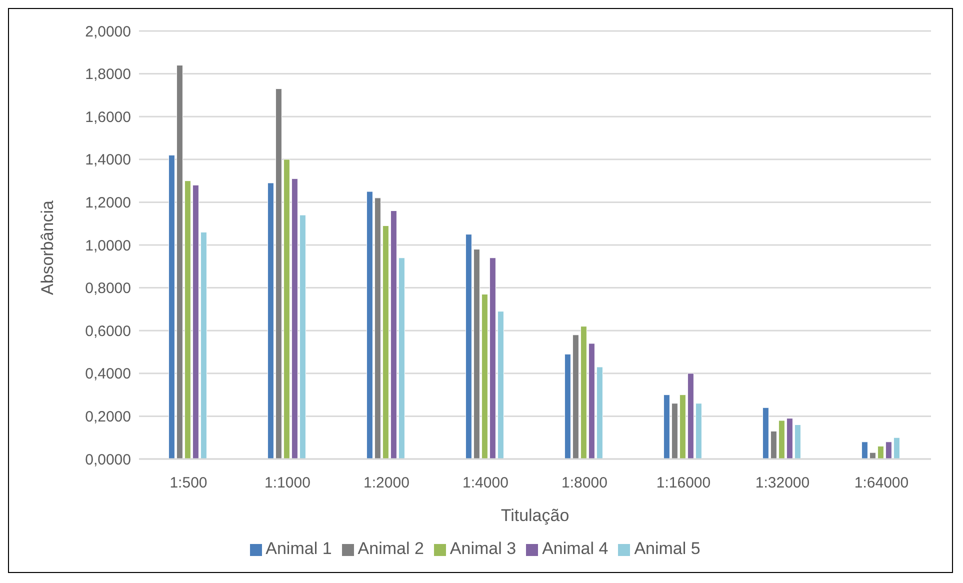 The height and width of the screenshot is (583, 963). What do you see at coordinates (48, 247) in the screenshot?
I see `y-axis-title: Absorbância` at bounding box center [48, 247].